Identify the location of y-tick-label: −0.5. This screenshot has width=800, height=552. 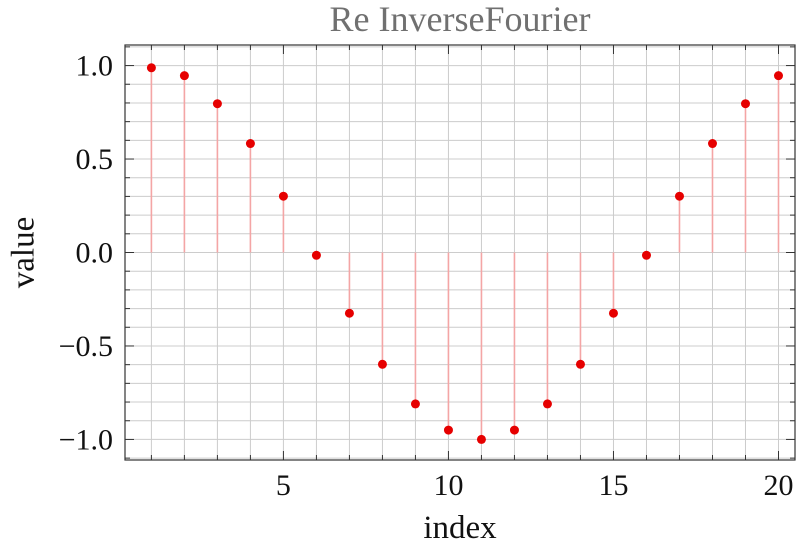
(86, 346).